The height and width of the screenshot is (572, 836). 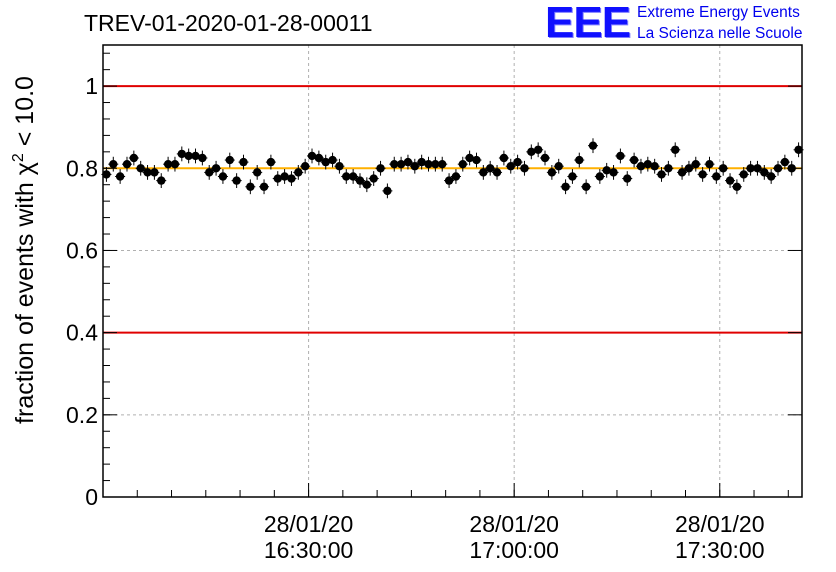 What do you see at coordinates (720, 550) in the screenshot?
I see `x-tick-label-time: 17:30:00` at bounding box center [720, 550].